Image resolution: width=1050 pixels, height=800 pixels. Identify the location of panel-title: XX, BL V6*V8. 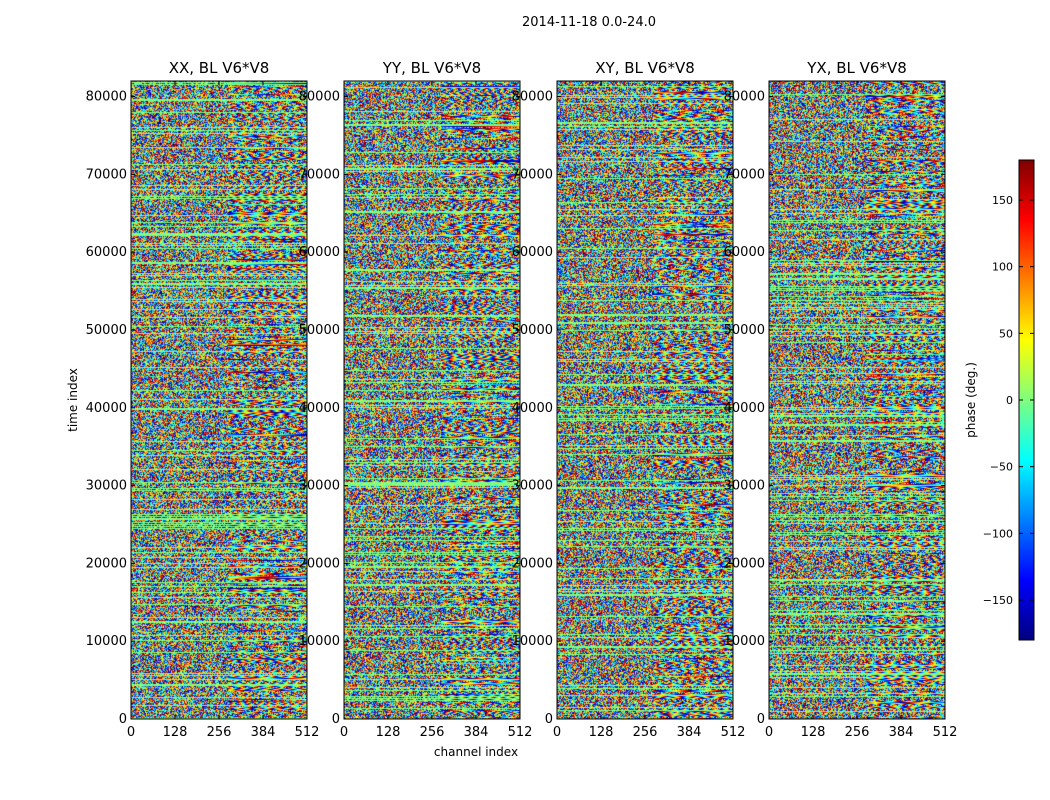
(219, 68).